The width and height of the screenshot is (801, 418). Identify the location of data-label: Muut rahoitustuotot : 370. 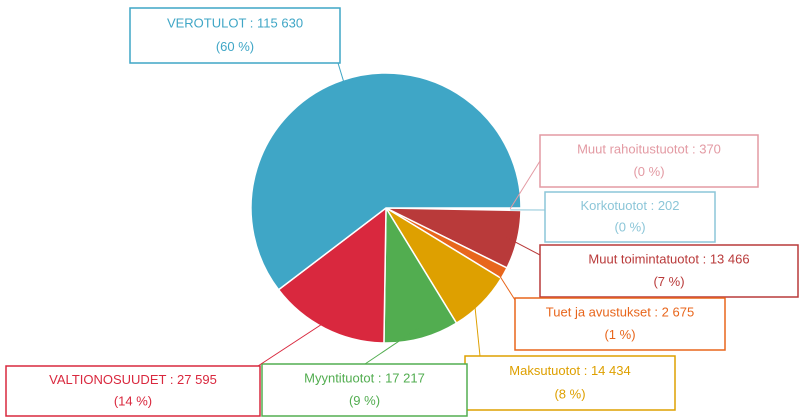
(649, 149).